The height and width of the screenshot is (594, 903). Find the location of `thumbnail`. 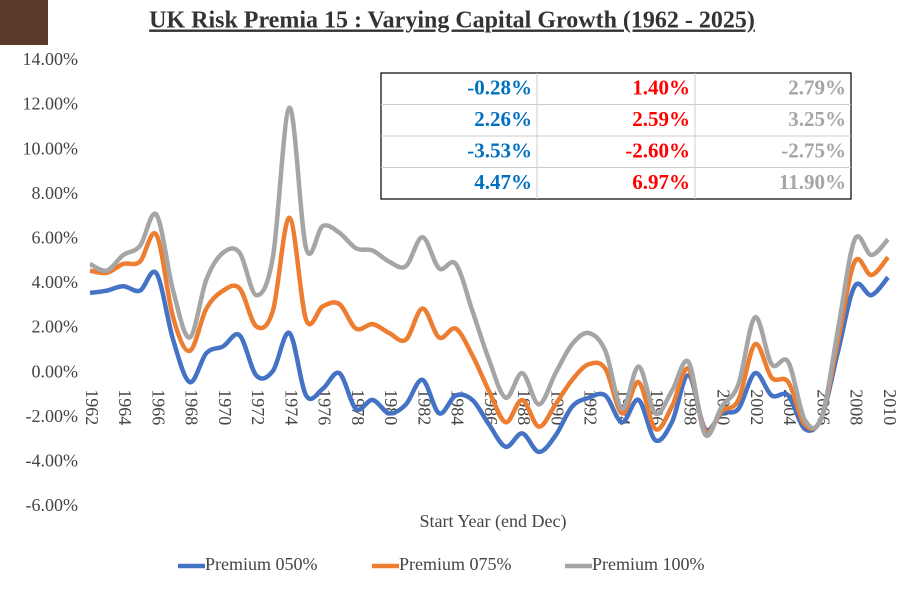

thumbnail is located at coordinates (24, 22).